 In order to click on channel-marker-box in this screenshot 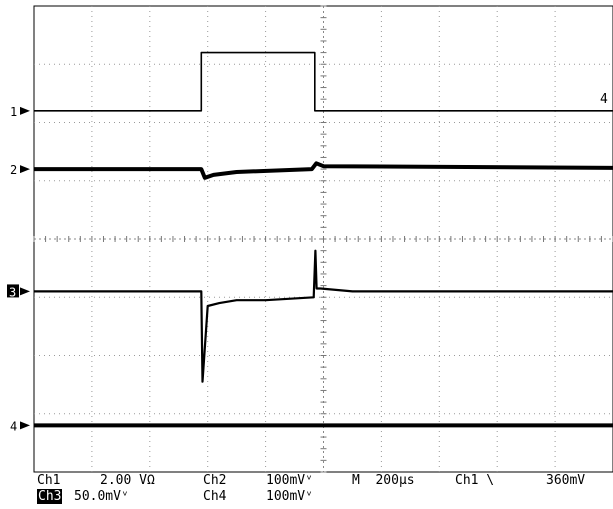, I will do `click(13, 291)`.